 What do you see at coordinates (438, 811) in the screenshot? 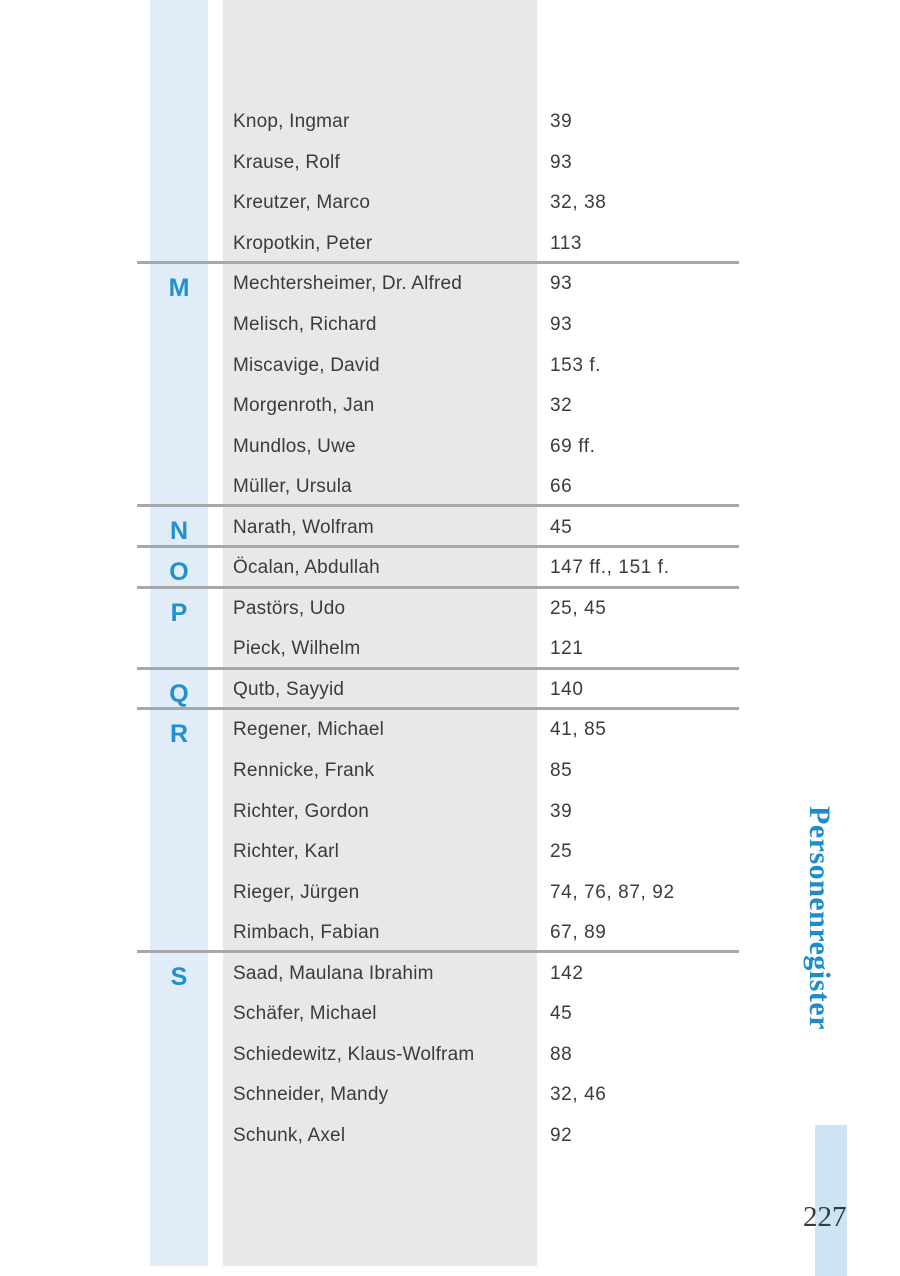
I see `index-entry: Richter, Gordon 39` at bounding box center [438, 811].